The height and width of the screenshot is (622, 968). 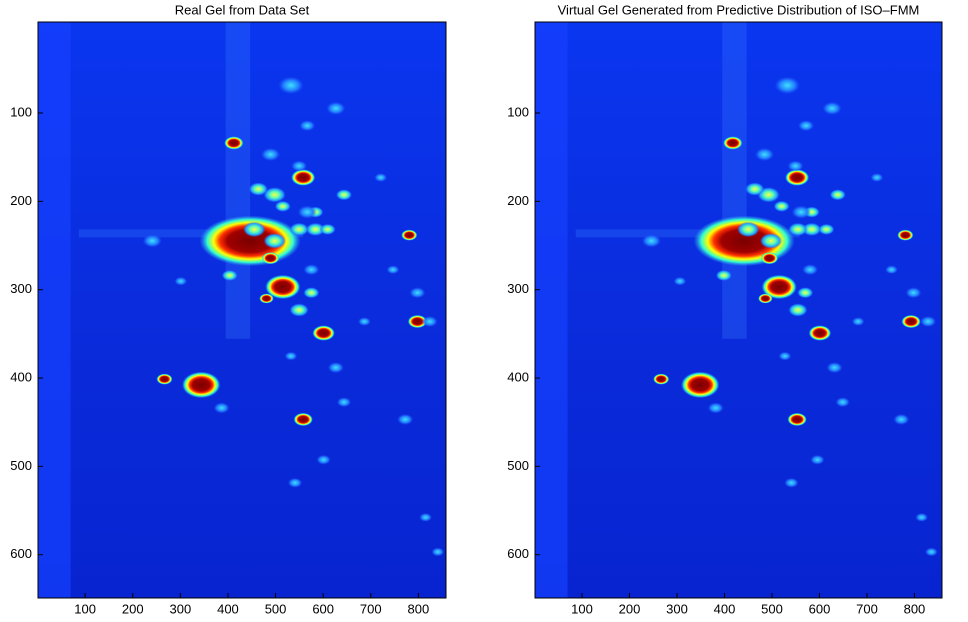 What do you see at coordinates (238, 180) in the screenshot?
I see `gel-streak` at bounding box center [238, 180].